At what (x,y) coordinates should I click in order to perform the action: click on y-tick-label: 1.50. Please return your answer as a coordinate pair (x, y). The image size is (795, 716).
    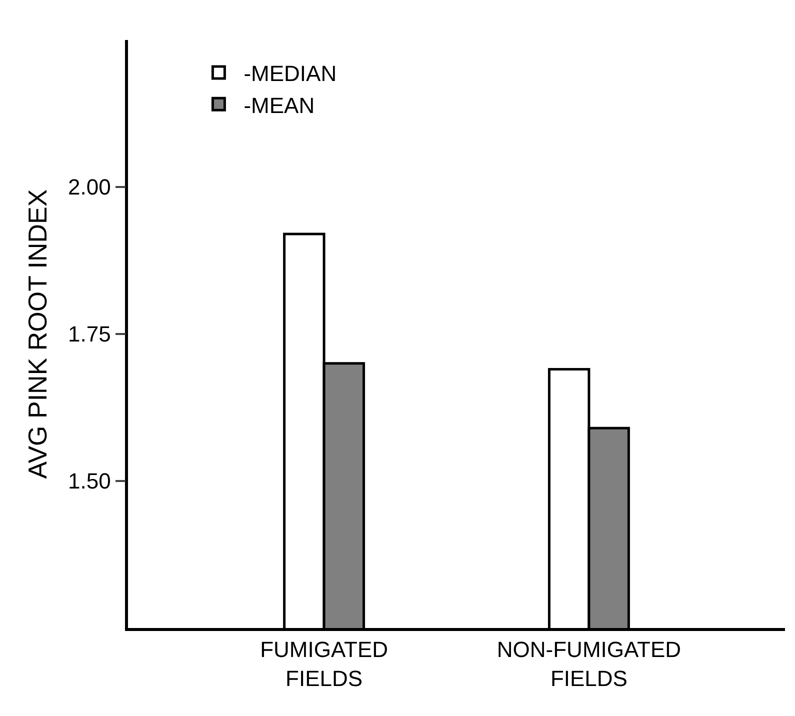
    Looking at the image, I should click on (89, 481).